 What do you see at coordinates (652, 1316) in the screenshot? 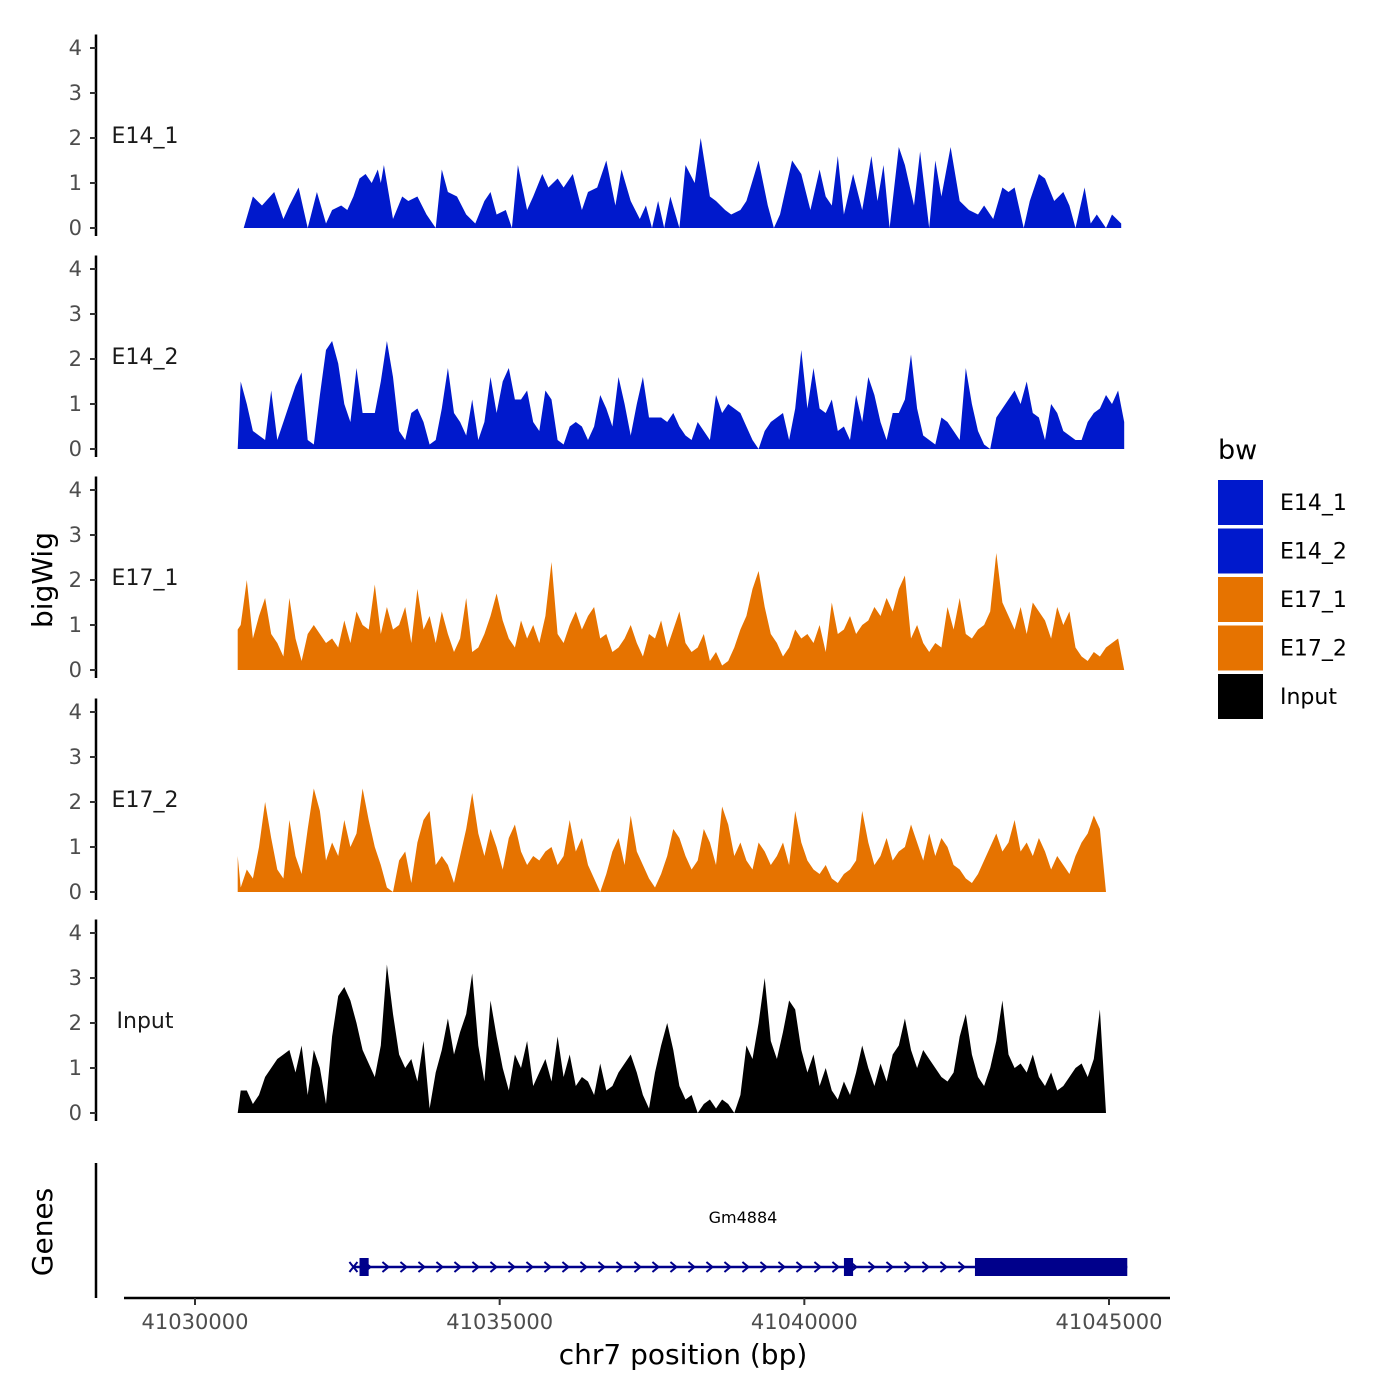
I see `x-ticks: 41030000 41035000 41040000 41045000` at bounding box center [652, 1316].